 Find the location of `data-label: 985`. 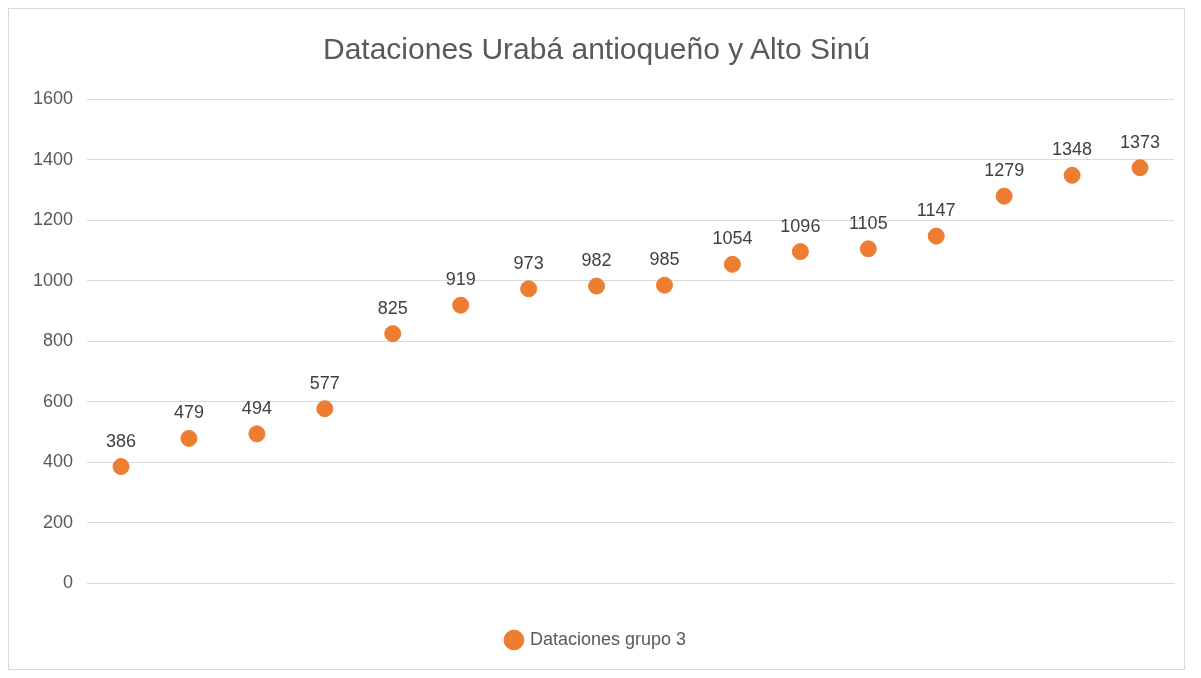

data-label: 985 is located at coordinates (664, 259).